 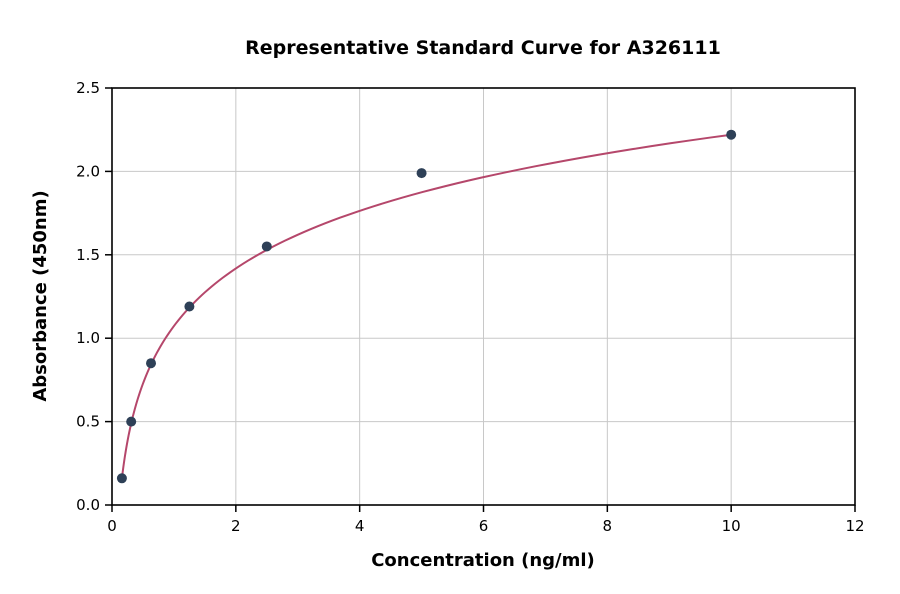 What do you see at coordinates (88, 505) in the screenshot?
I see `y-tick-label: 0.0` at bounding box center [88, 505].